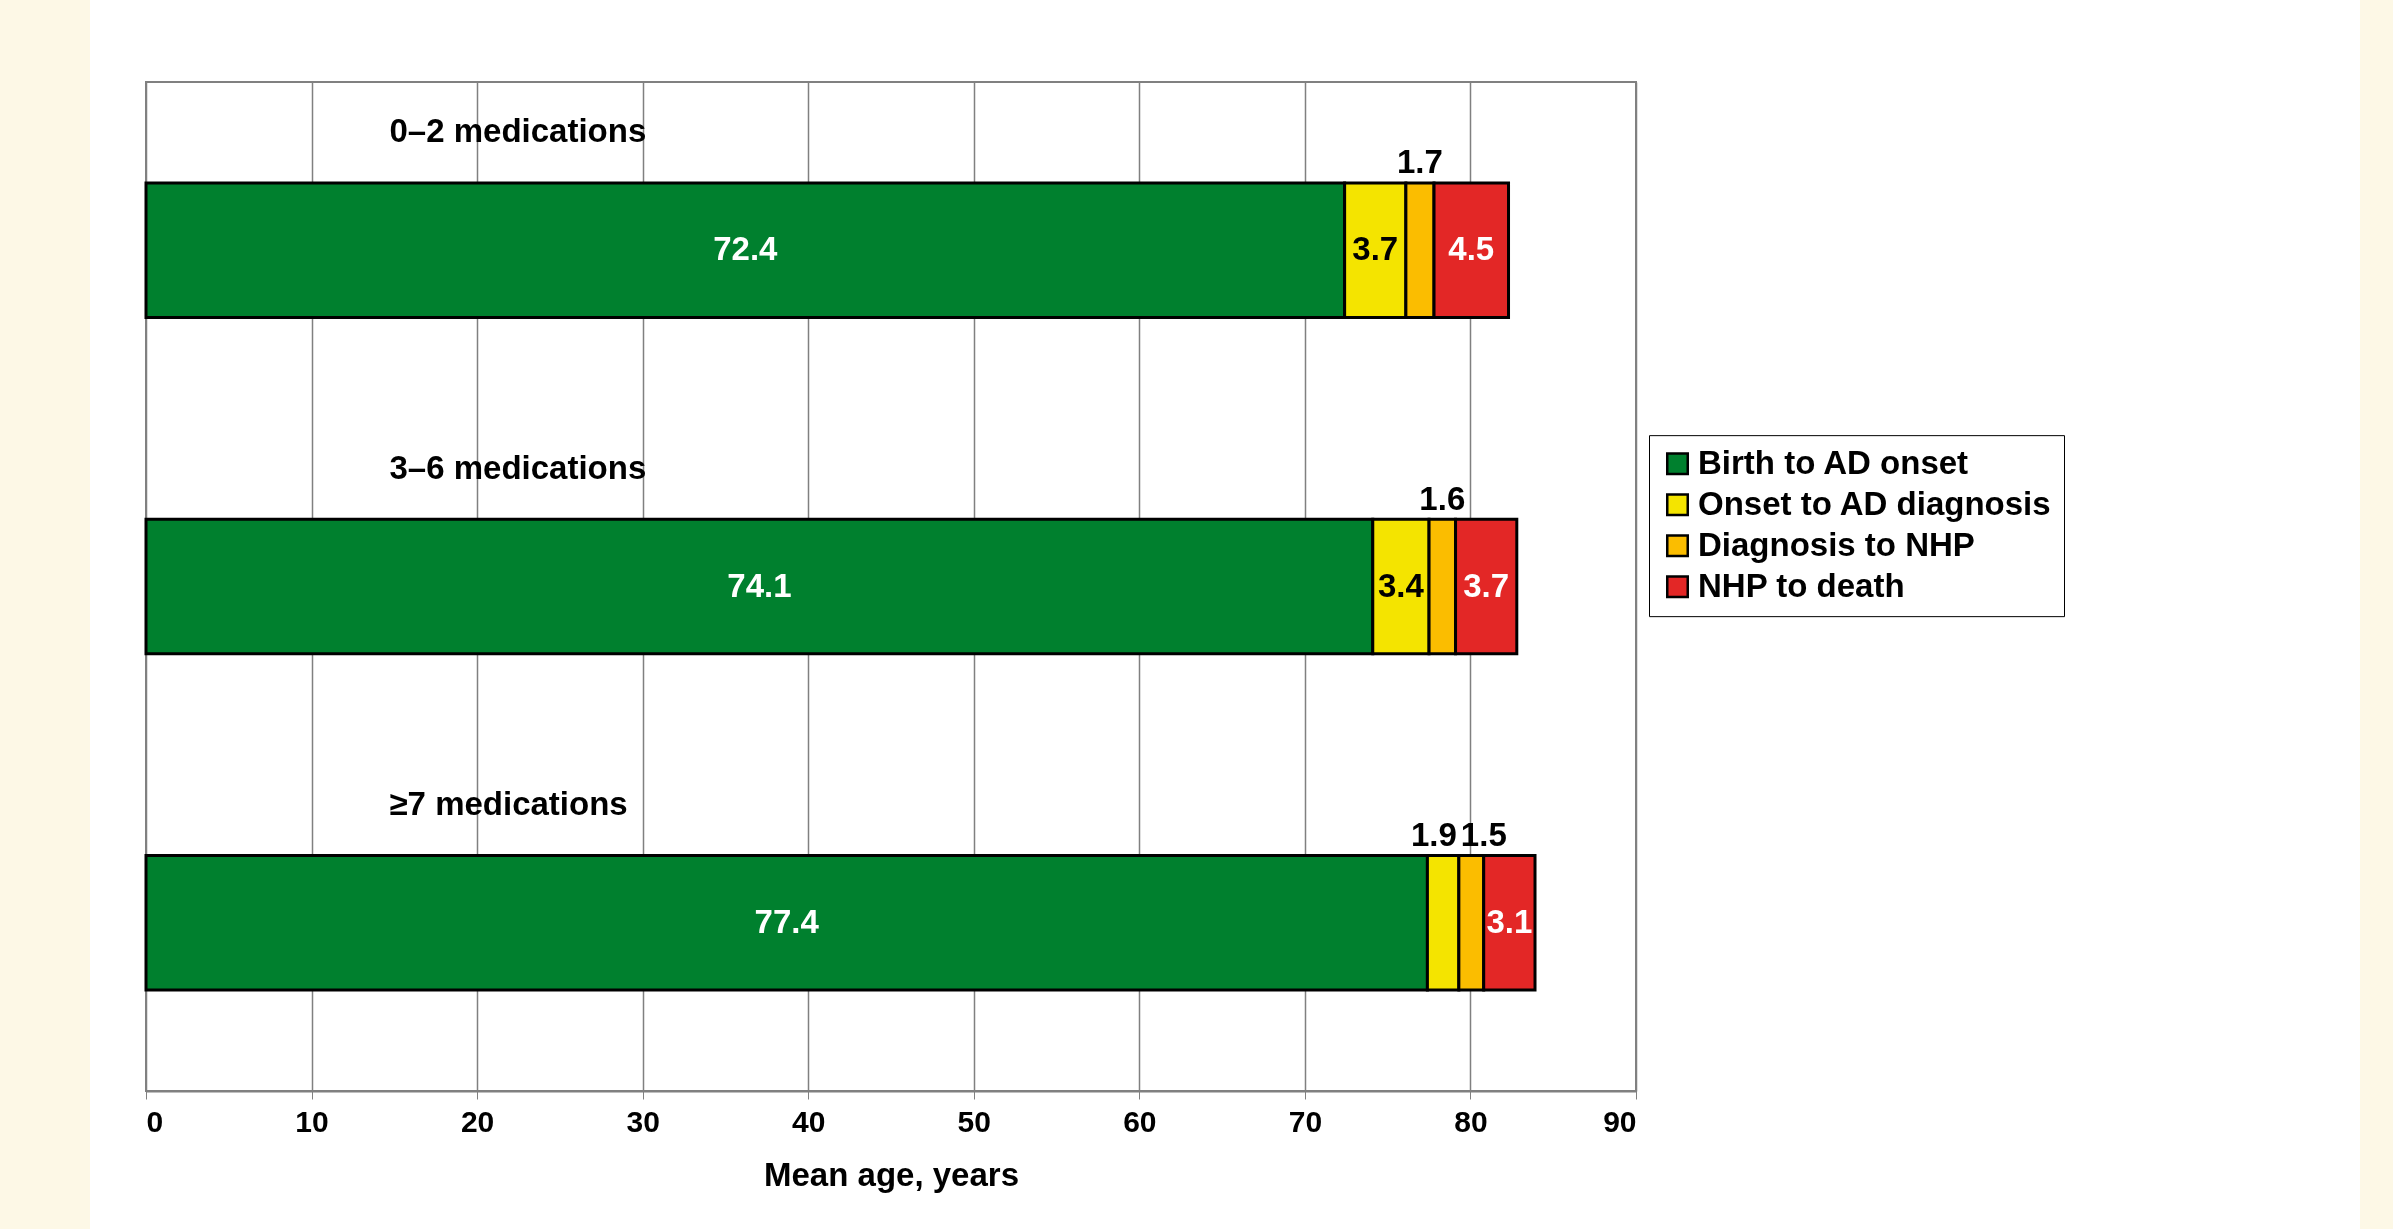  What do you see at coordinates (518, 467) in the screenshot?
I see `y-tick-label: 3–6 medications` at bounding box center [518, 467].